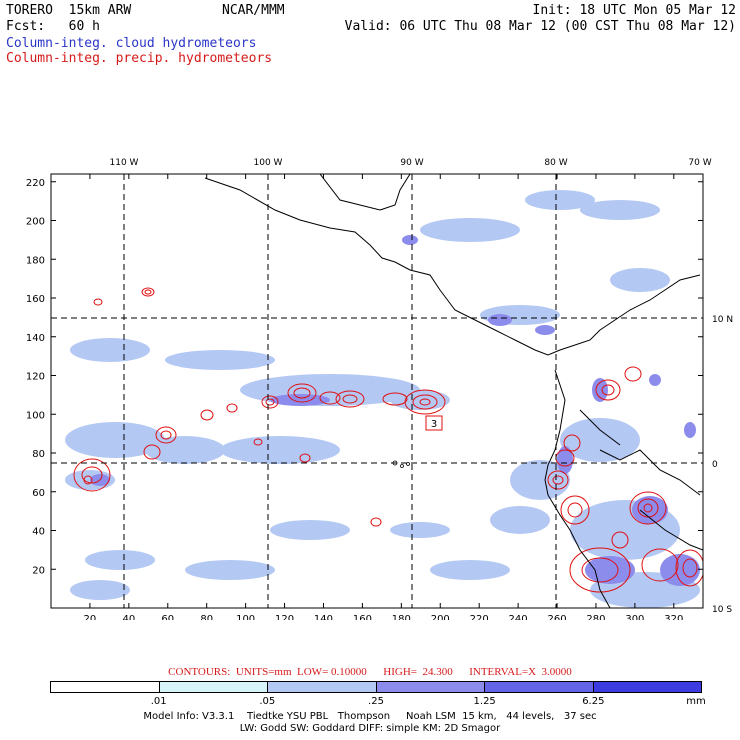 This screenshot has height=740, width=740. What do you see at coordinates (35, 415) in the screenshot?
I see `y-tick-label: 100` at bounding box center [35, 415].